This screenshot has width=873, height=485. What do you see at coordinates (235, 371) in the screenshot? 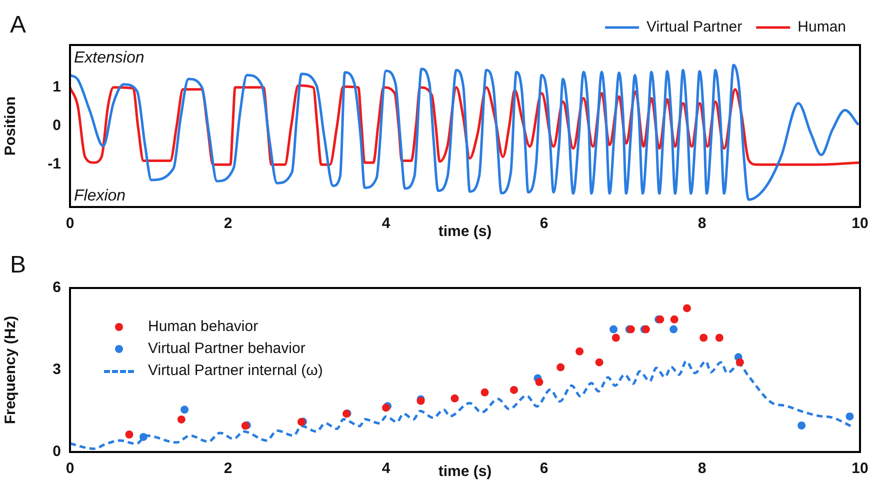
I see `legend-label: Virtual Partner internal (ω)` at bounding box center [235, 371].